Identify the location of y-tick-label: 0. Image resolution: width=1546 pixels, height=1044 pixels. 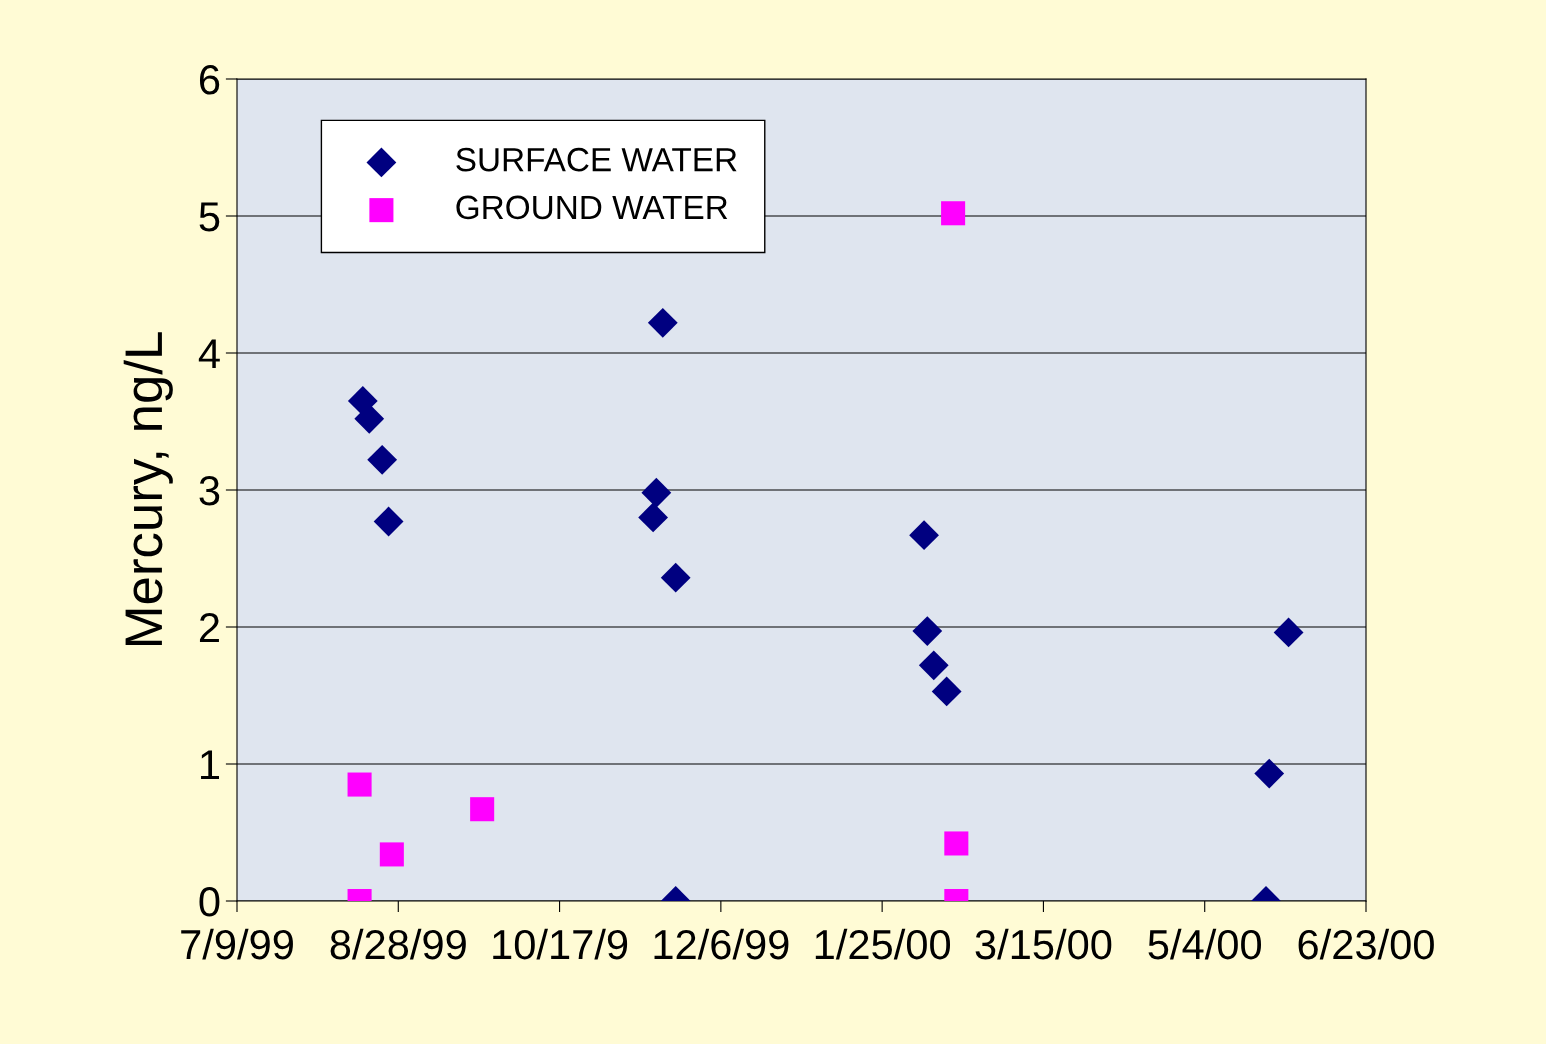
(209, 902).